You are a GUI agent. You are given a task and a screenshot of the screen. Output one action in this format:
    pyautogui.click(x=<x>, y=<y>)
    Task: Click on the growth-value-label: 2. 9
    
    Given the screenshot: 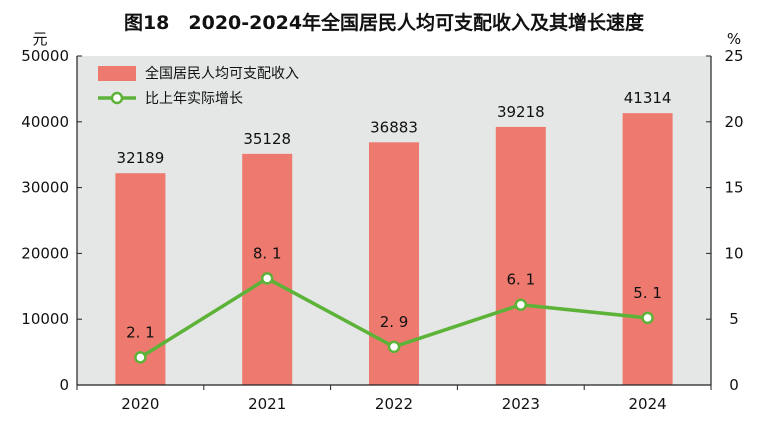 What is the action you would take?
    pyautogui.click(x=394, y=322)
    